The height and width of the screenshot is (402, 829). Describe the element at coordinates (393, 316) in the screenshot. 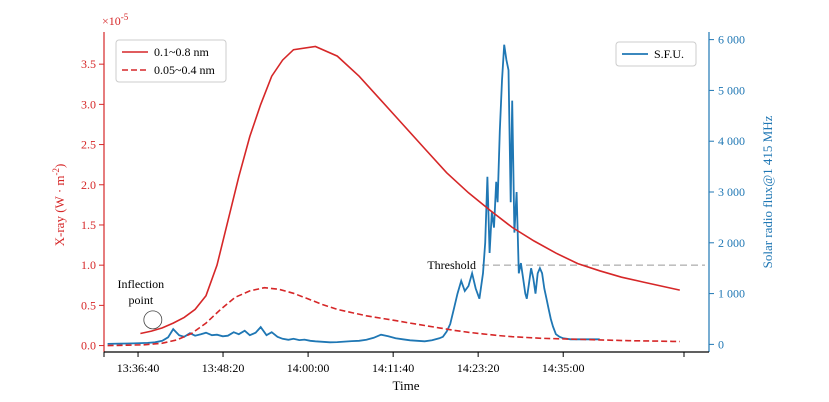

I see `series-line-0-05-0-4nm` at that location.